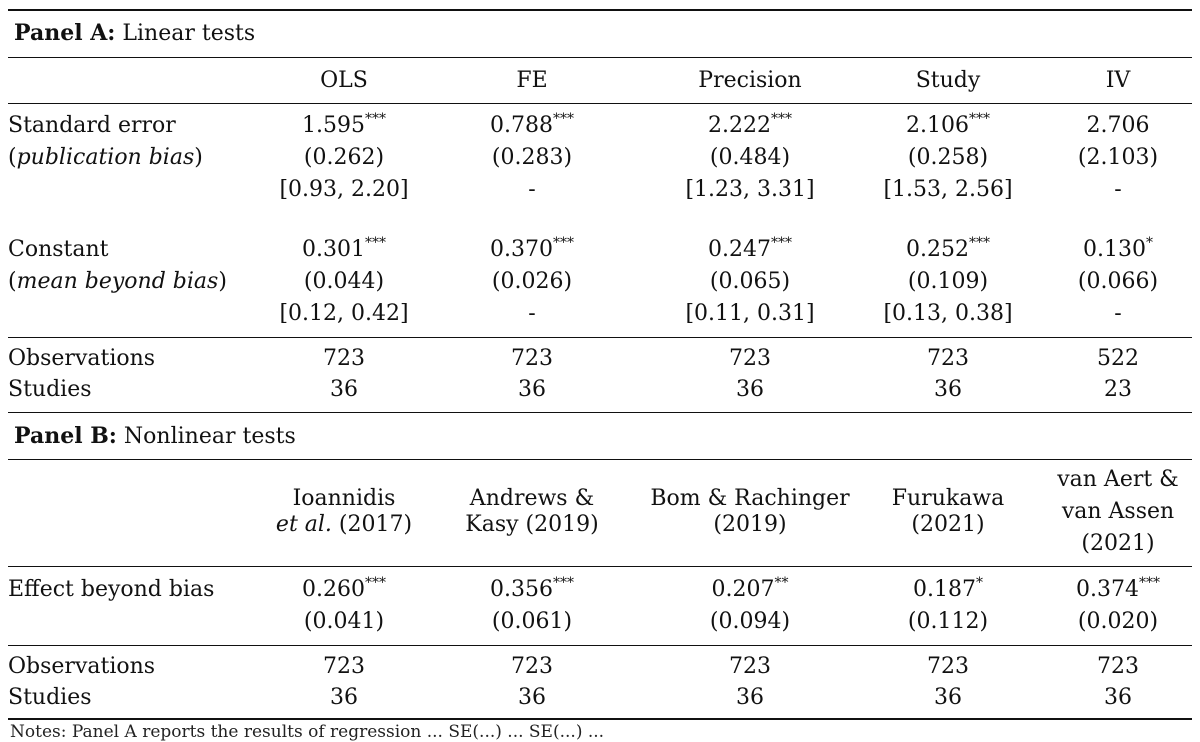 Image resolution: width=1200 pixels, height=742 pixels. What do you see at coordinates (1118, 389) in the screenshot?
I see `studies-a-iv: 23` at bounding box center [1118, 389].